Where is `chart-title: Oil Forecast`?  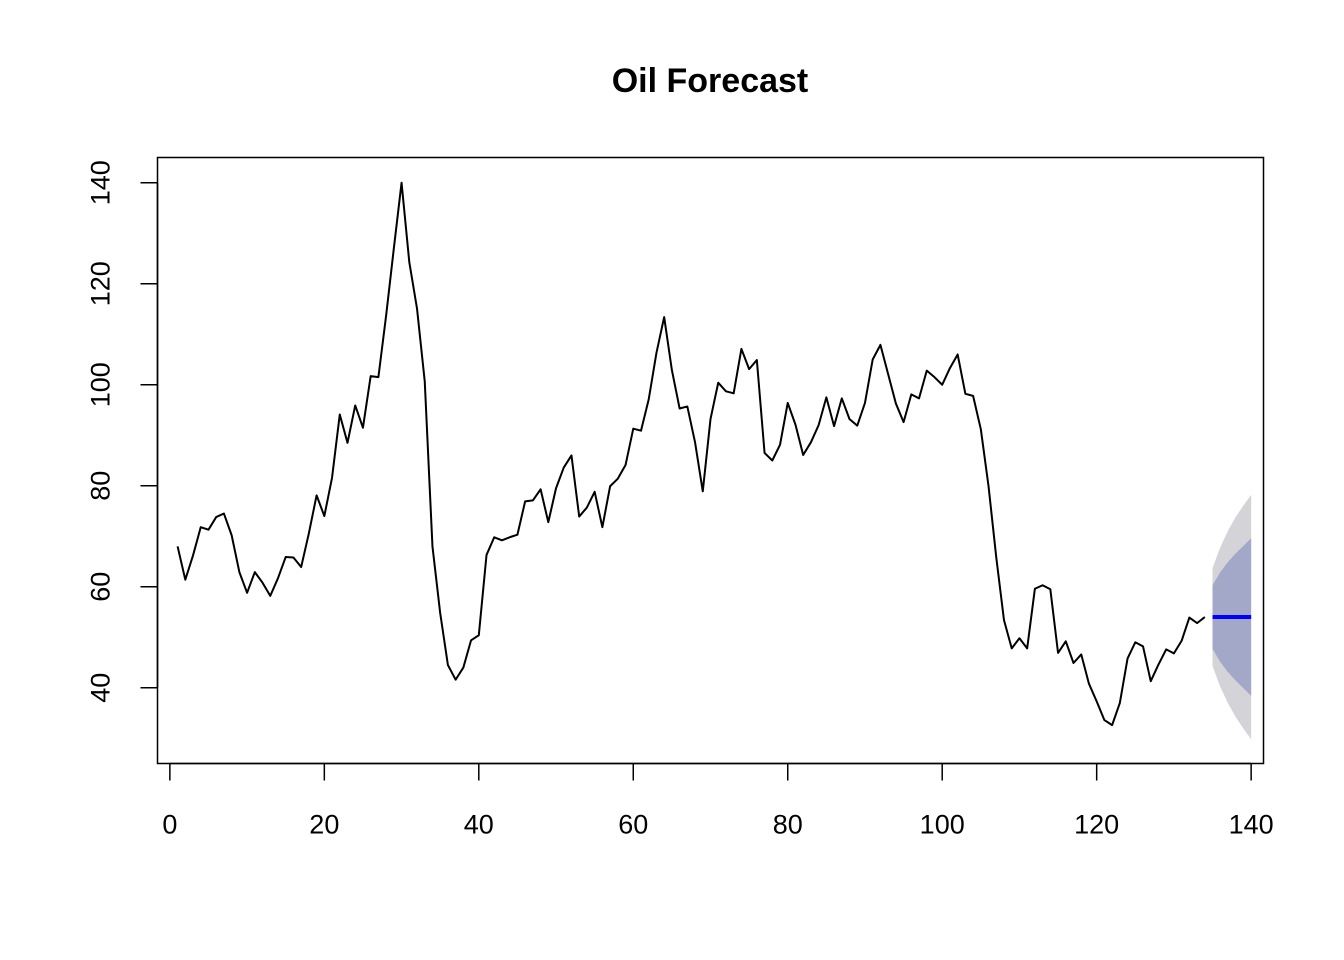
chart-title: Oil Forecast is located at coordinates (710, 81).